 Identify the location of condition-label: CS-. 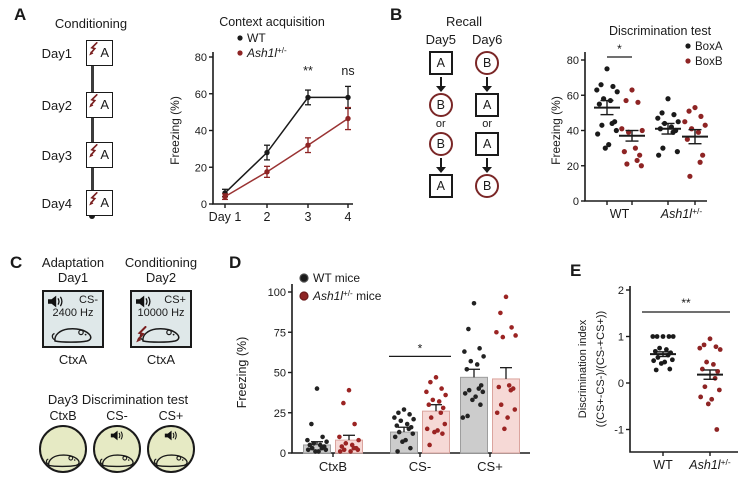
(117, 416).